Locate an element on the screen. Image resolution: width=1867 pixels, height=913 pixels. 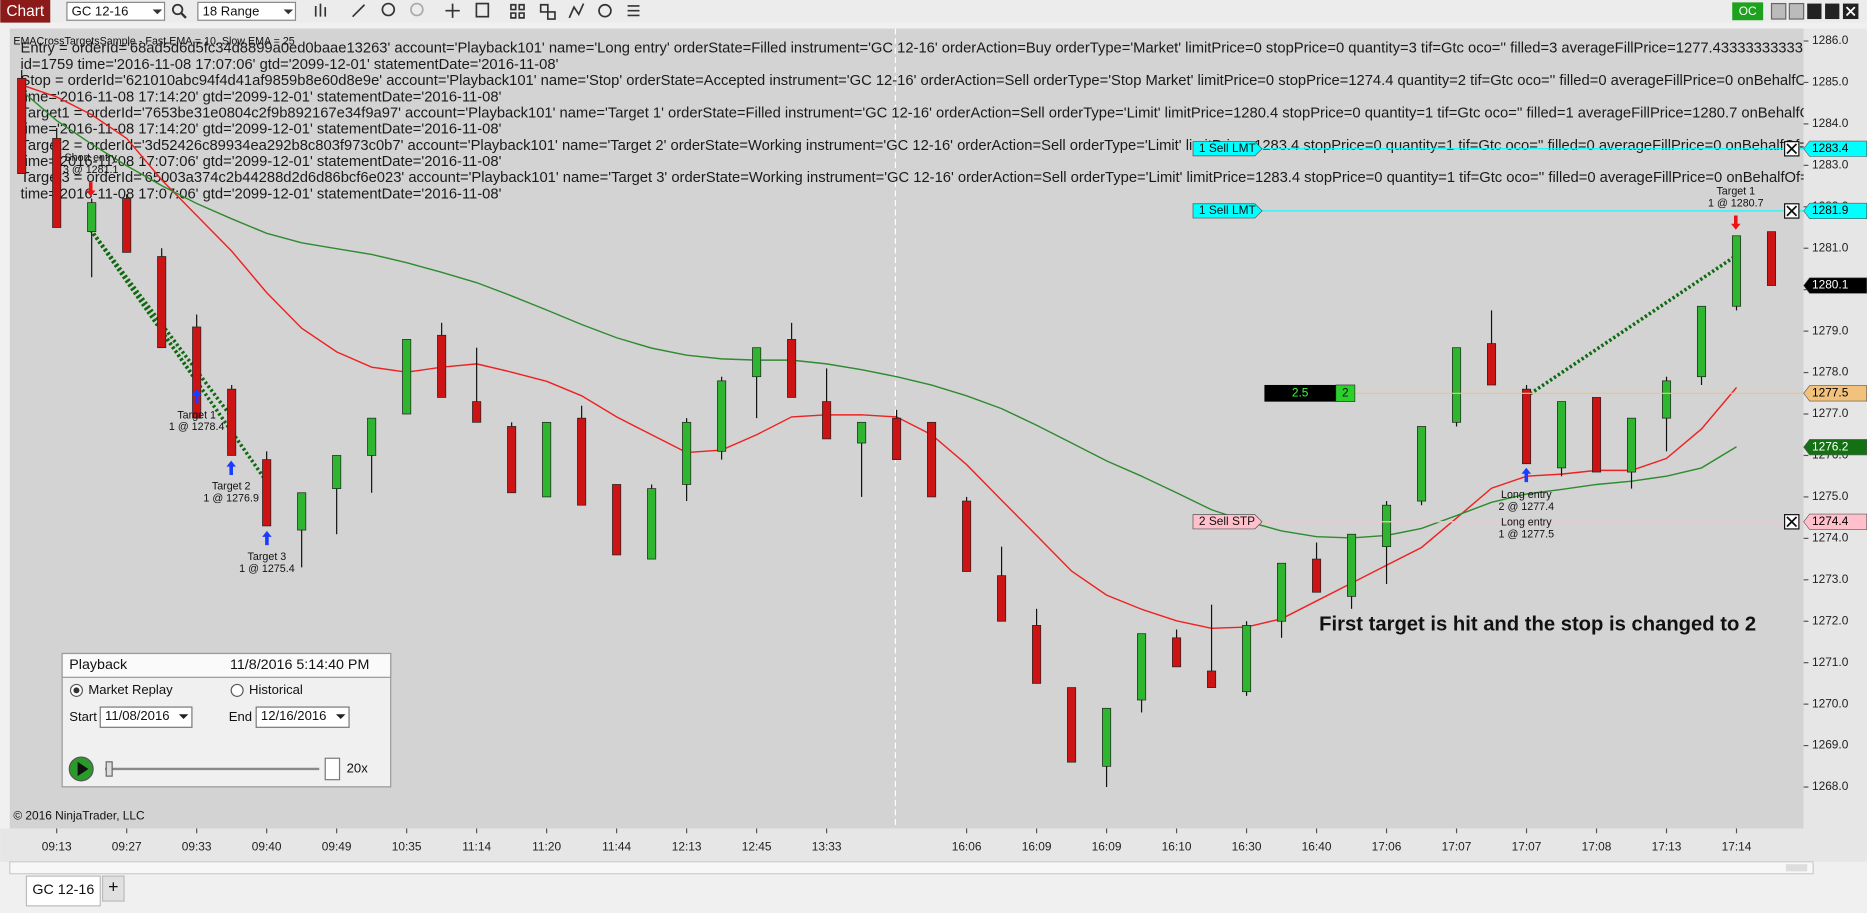
oc-button is located at coordinates (1748, 11).